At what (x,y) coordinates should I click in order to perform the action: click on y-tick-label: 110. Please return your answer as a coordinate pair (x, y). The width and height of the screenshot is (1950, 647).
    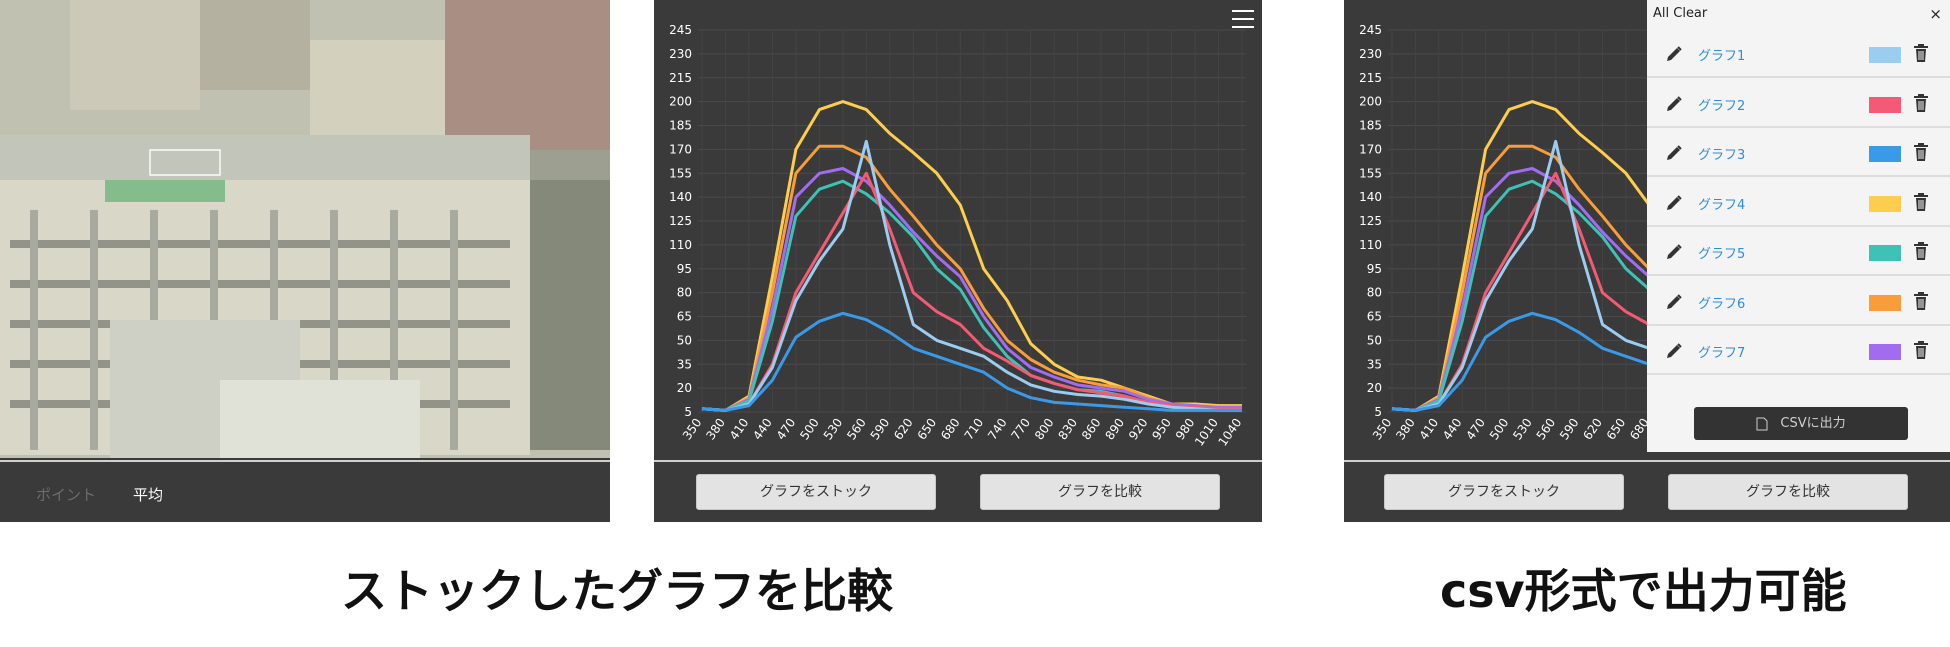
    Looking at the image, I should click on (1370, 245).